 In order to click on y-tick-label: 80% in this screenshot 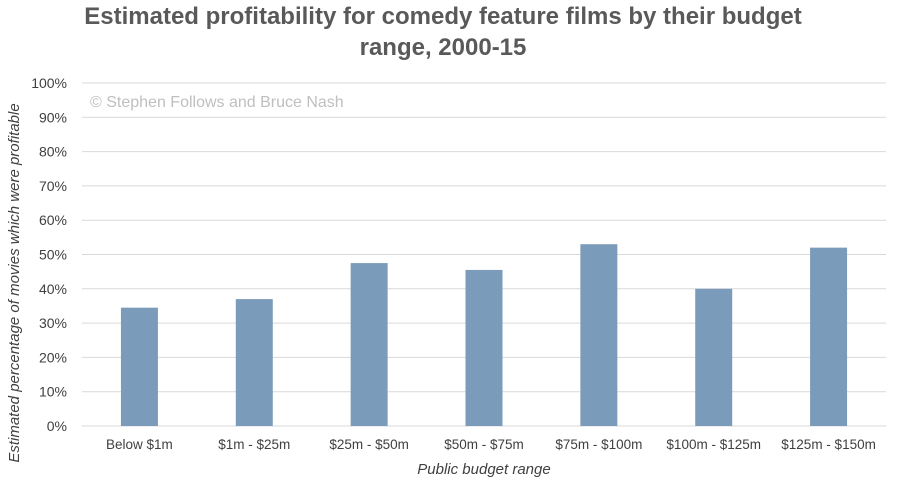, I will do `click(53, 152)`.